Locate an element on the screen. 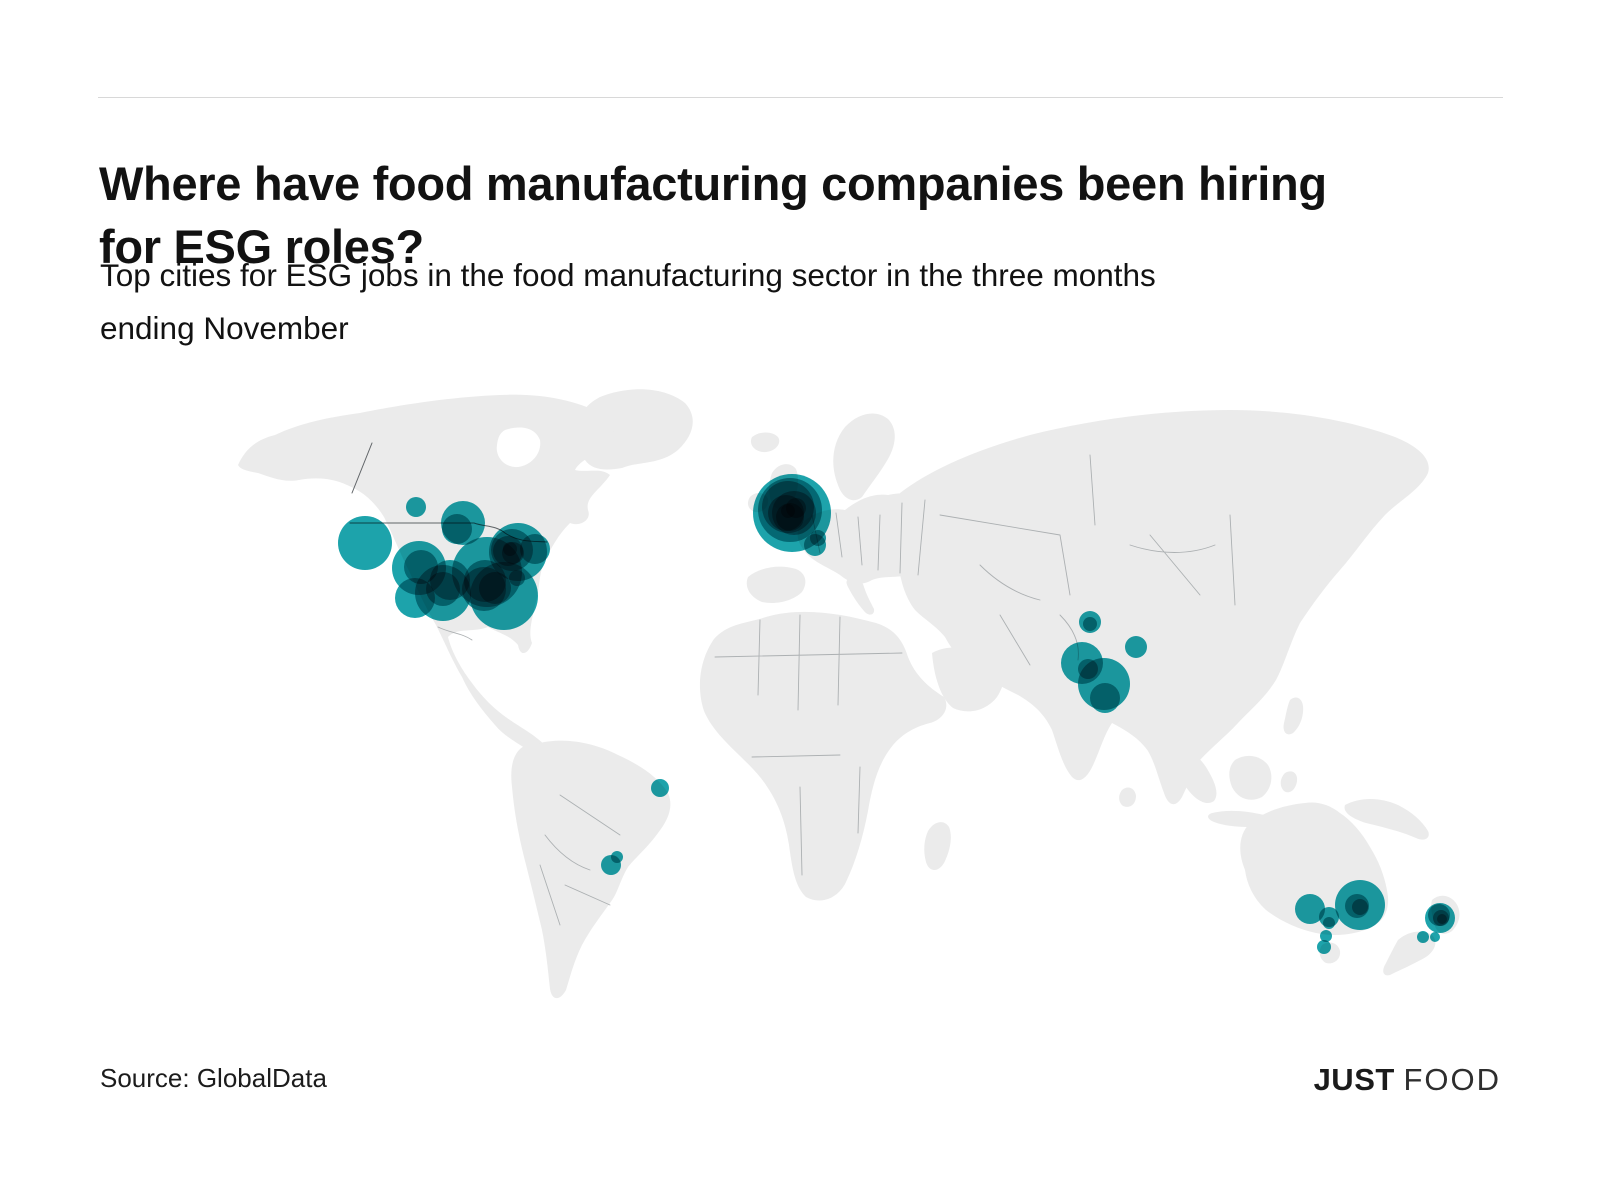  subtitle-line-2: ending November is located at coordinates (224, 327).